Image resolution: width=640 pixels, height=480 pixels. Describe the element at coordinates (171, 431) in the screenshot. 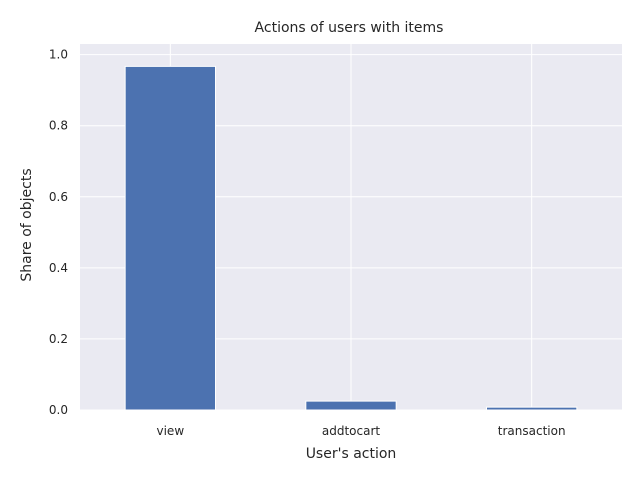

I see `x-tick-label: view` at that location.